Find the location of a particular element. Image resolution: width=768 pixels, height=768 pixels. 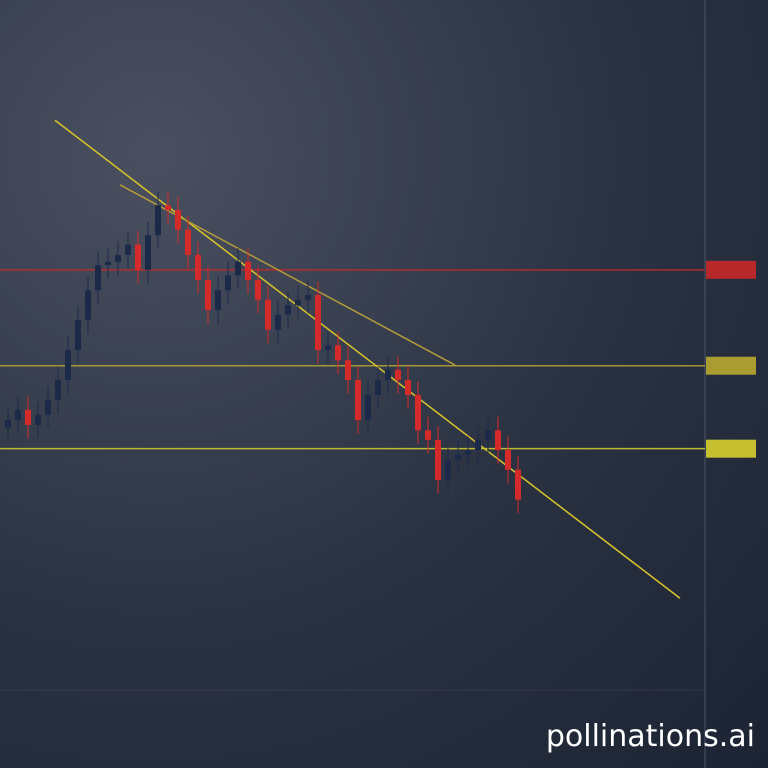

watermark: pollinations.ai is located at coordinates (650, 736).